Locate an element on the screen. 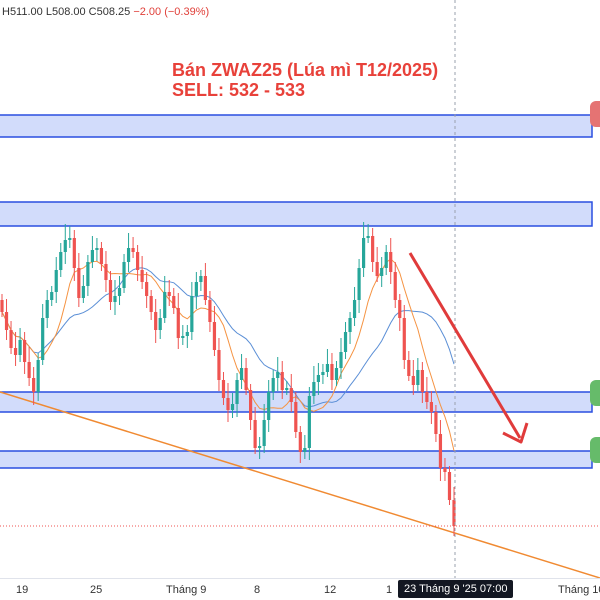 The height and width of the screenshot is (600, 600). projection-arrow is located at coordinates (465, 345).